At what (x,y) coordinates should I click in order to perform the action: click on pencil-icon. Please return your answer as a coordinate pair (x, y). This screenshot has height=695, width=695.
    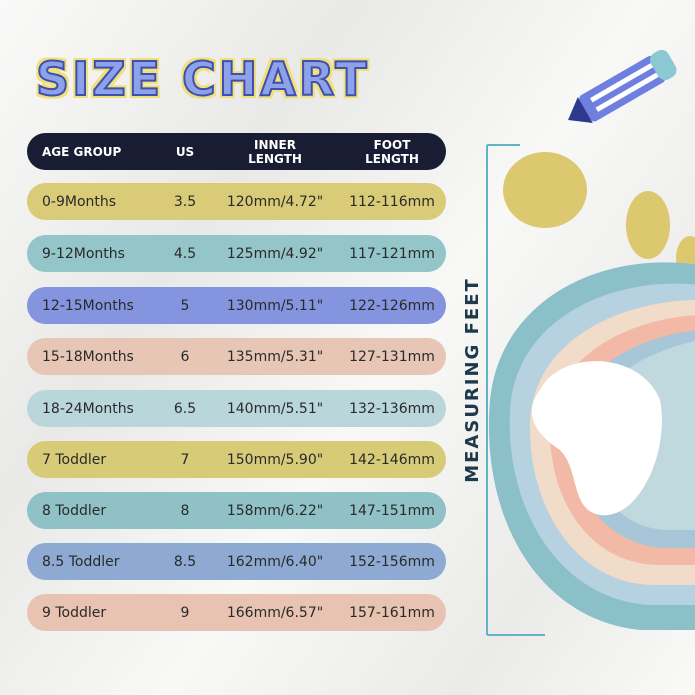
    Looking at the image, I should click on (622, 86).